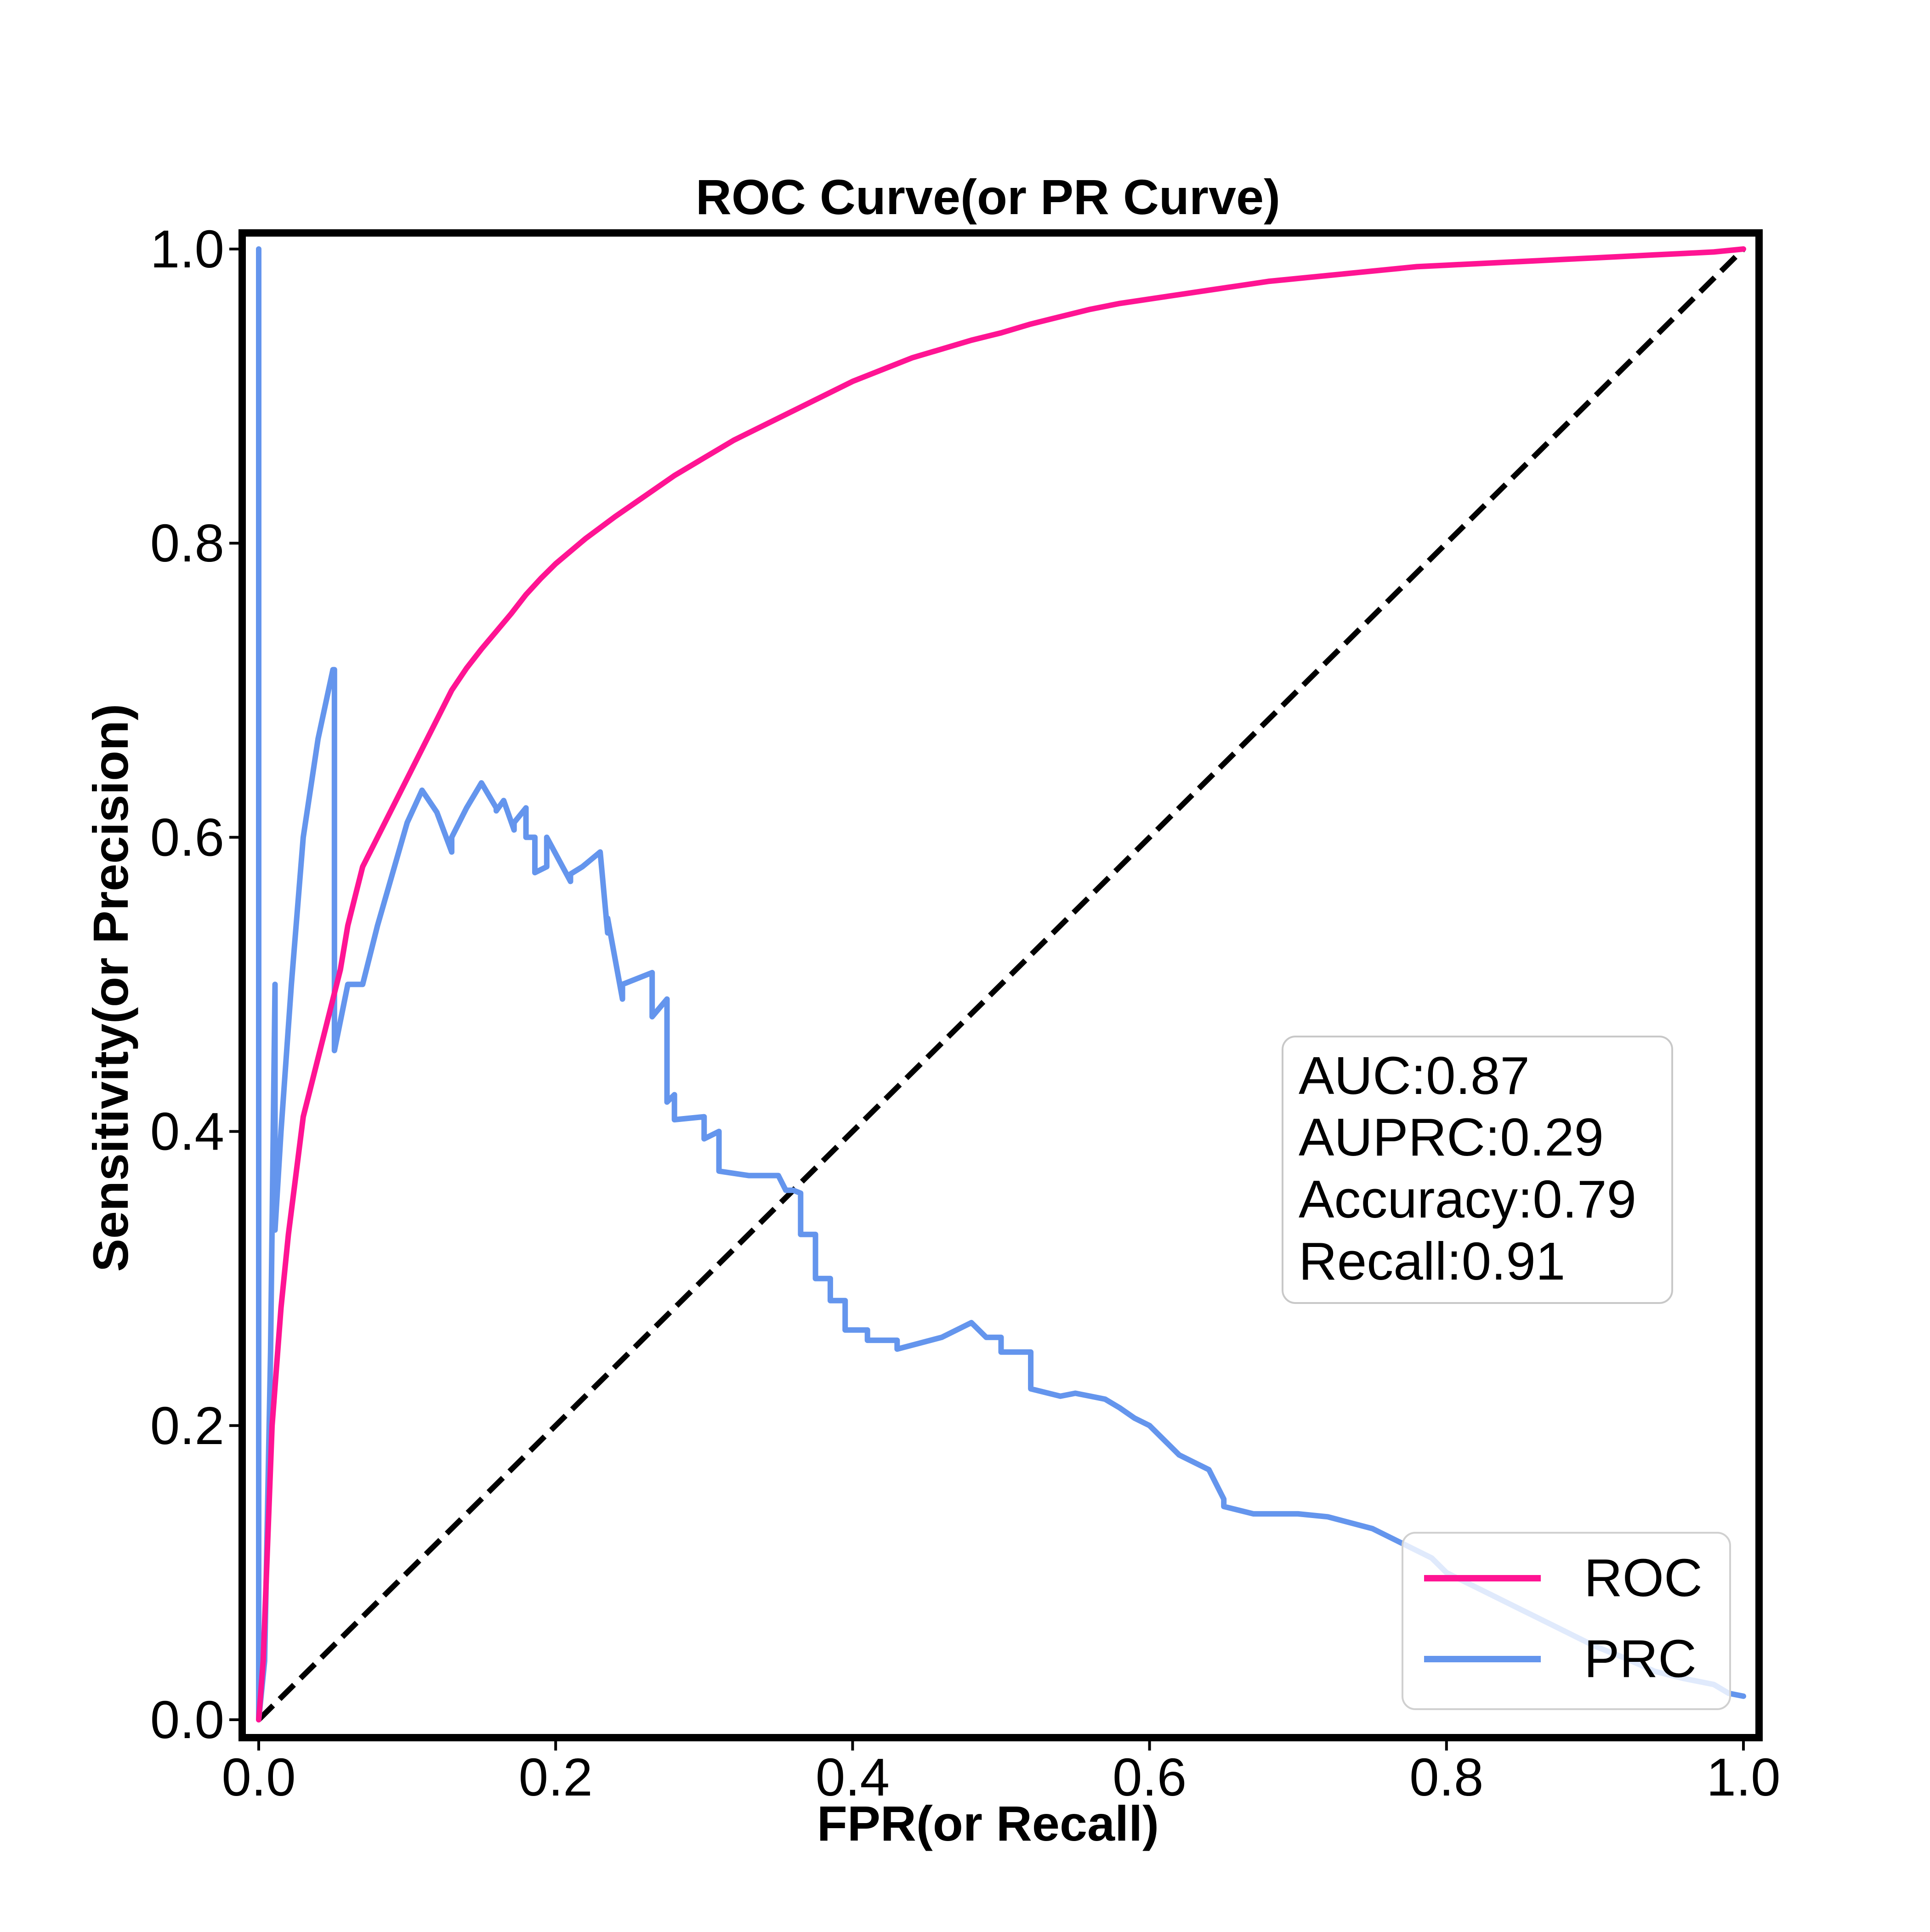  I want to click on legend-label-roc: ROC, so click(1643, 1578).